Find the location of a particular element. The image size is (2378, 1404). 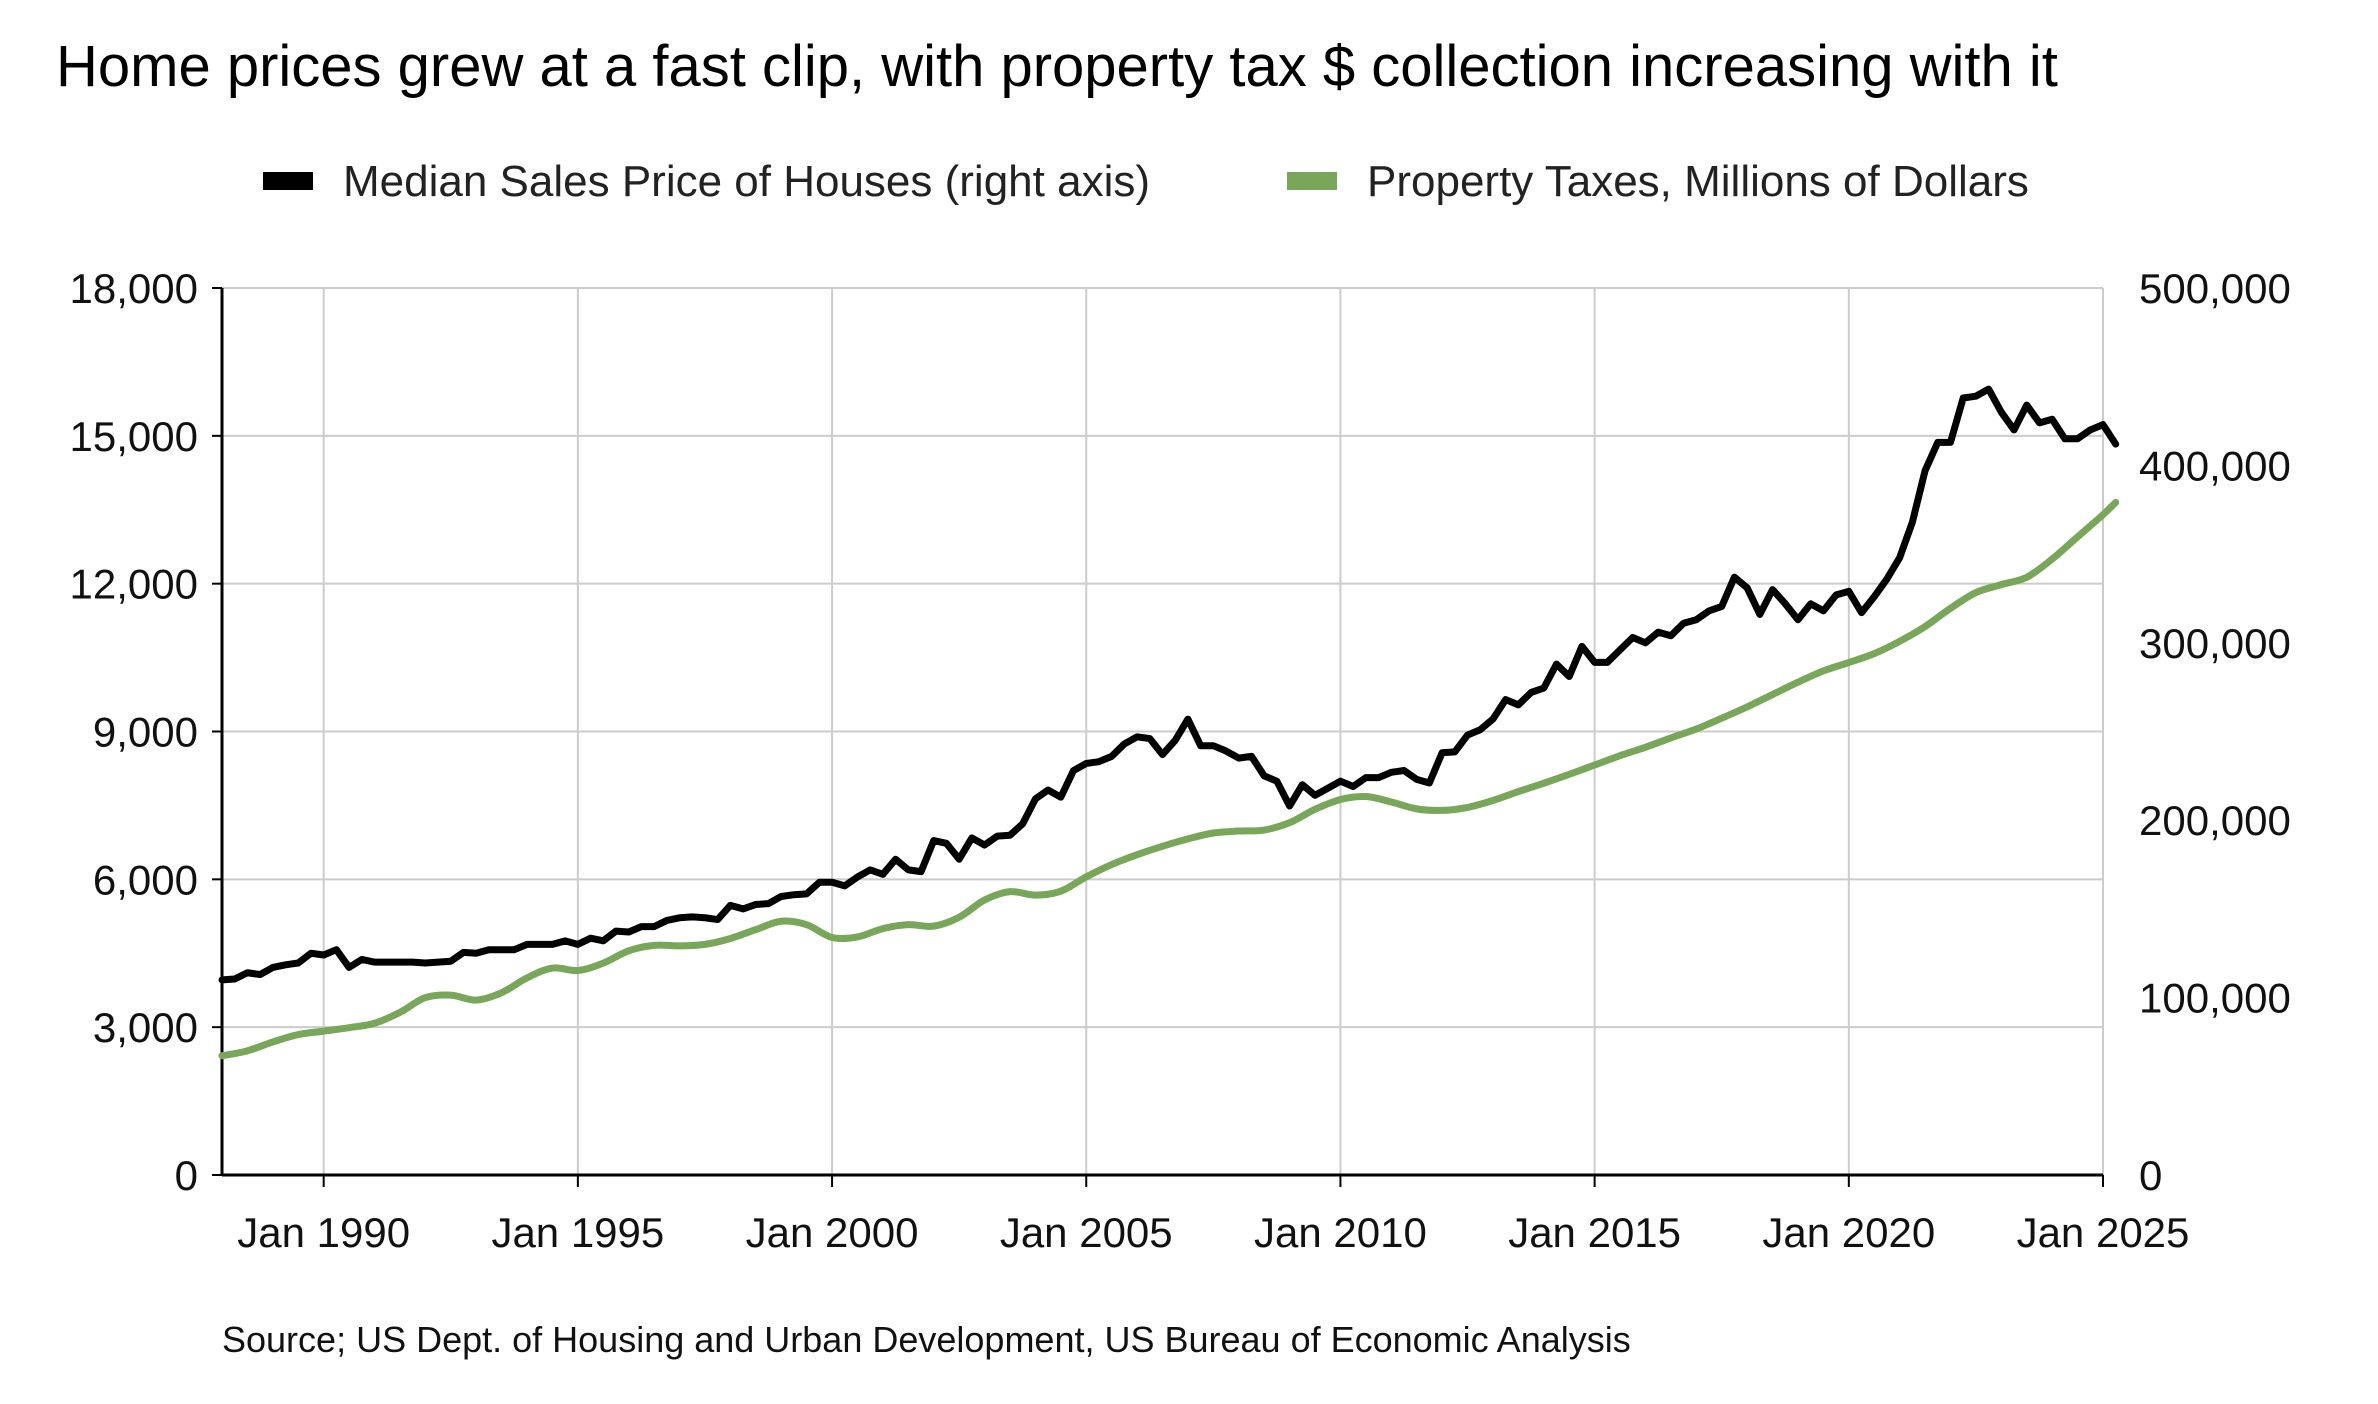

x-tick-label: Jan 1995 is located at coordinates (577, 1232).